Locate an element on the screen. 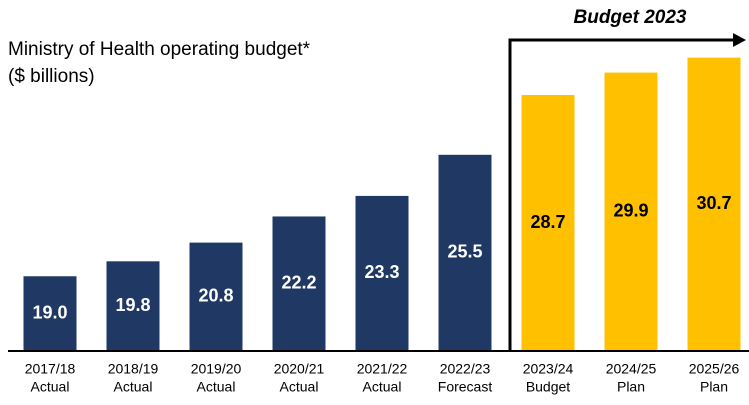 The width and height of the screenshot is (749, 405). x-tick-label: 2021/22 is located at coordinates (382, 369).